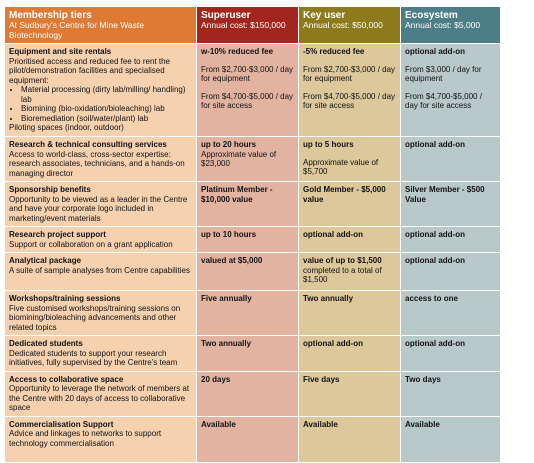 The width and height of the screenshot is (534, 463). I want to click on tier-cell: Silver Member - $500 Value, so click(450, 204).